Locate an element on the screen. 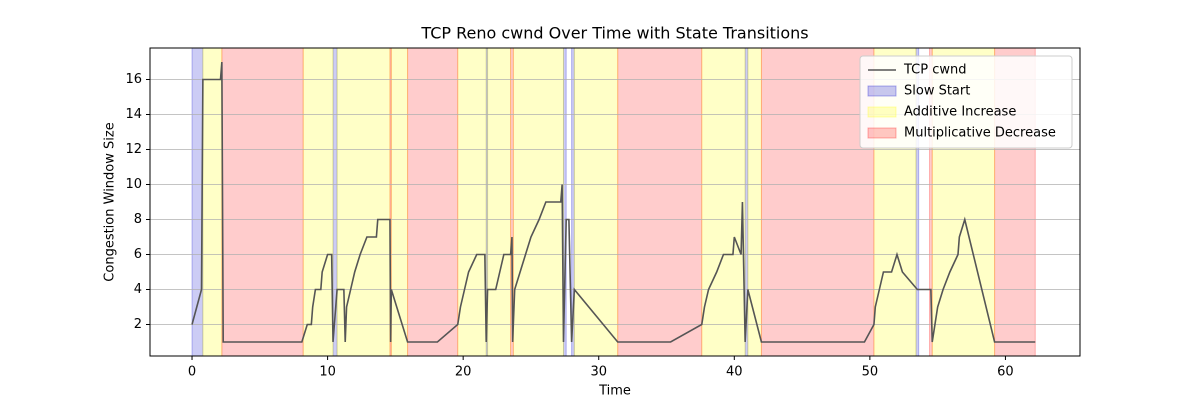 The height and width of the screenshot is (404, 1200). legend-label: Multiplicative Decrease is located at coordinates (980, 133).